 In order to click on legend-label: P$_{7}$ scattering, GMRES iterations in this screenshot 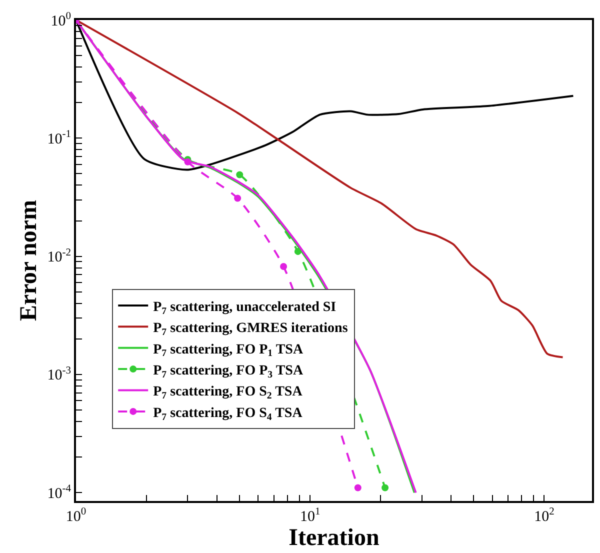, I will do `click(250, 329)`.